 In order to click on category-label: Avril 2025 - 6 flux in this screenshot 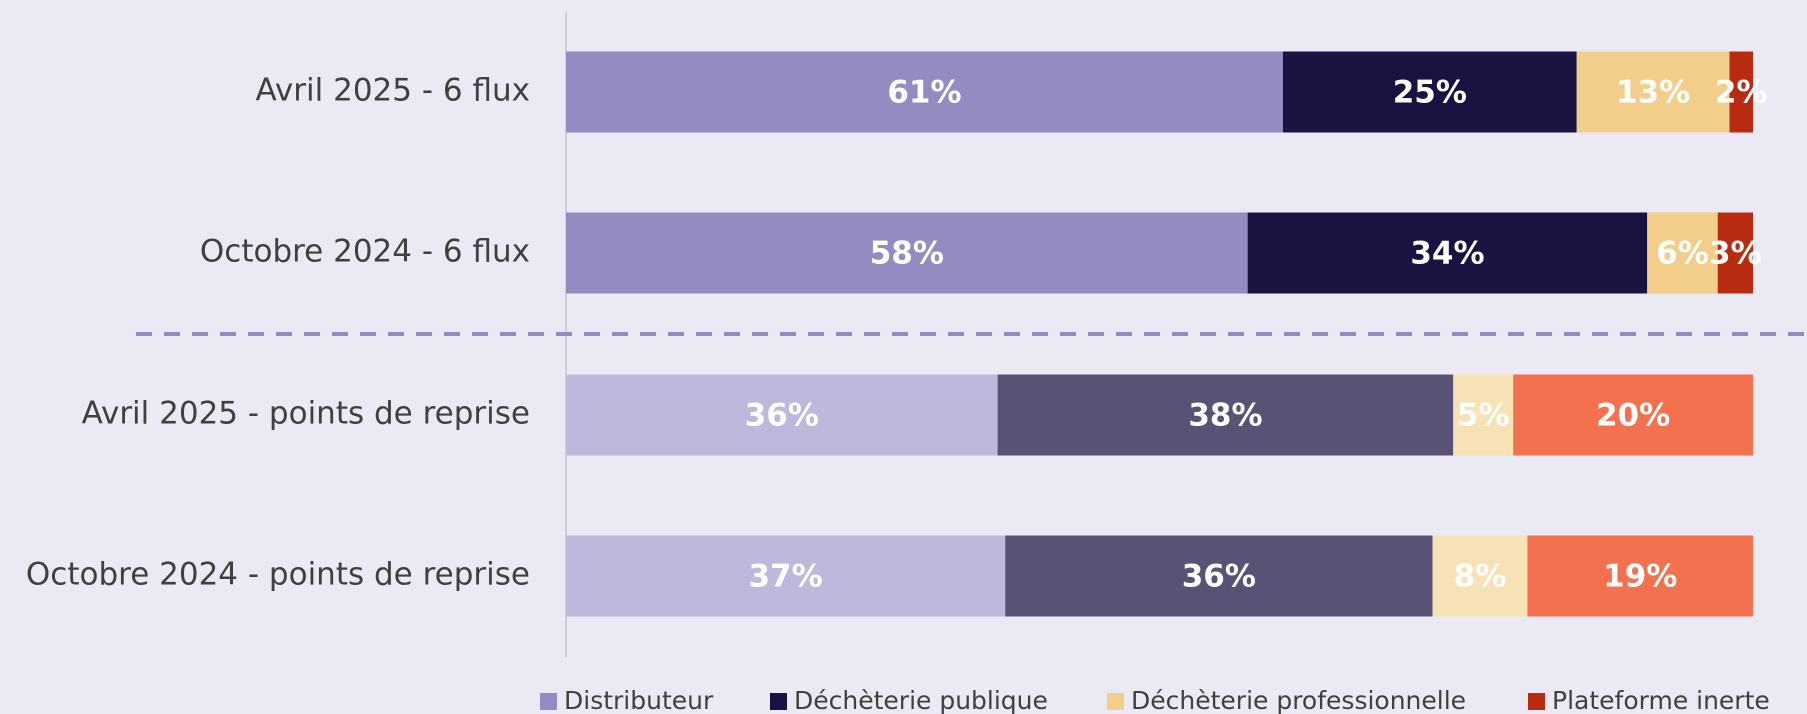, I will do `click(393, 91)`.